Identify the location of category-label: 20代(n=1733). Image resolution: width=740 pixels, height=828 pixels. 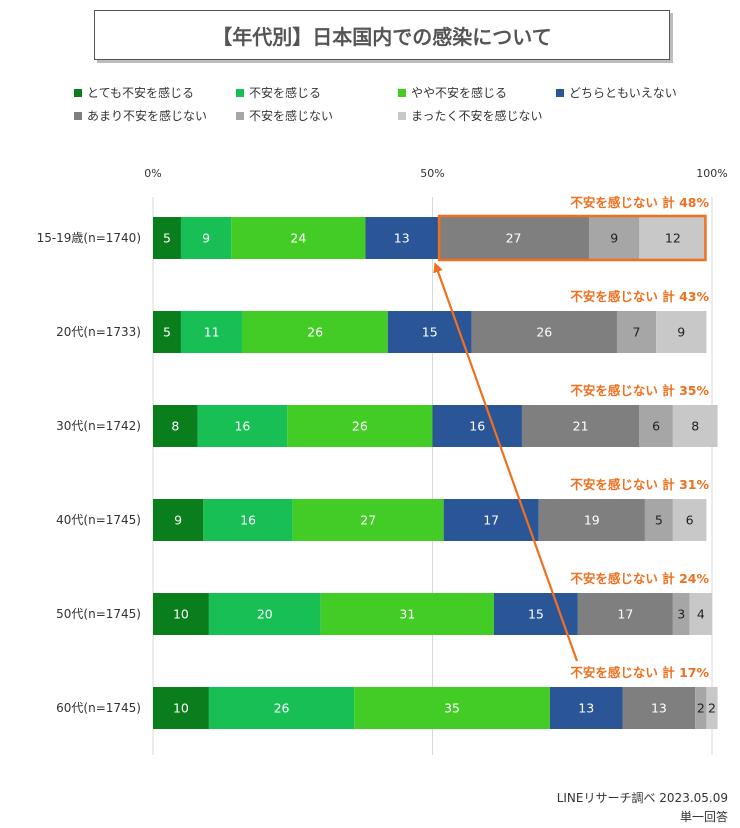
(98, 332).